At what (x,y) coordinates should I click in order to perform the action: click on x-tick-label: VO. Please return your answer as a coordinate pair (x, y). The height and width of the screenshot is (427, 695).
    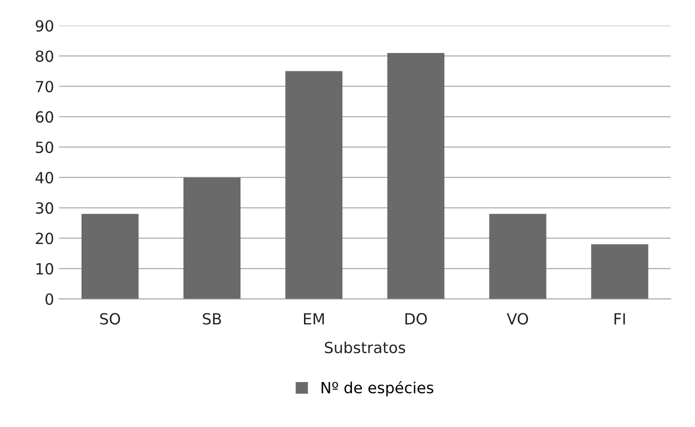
    Looking at the image, I should click on (517, 319).